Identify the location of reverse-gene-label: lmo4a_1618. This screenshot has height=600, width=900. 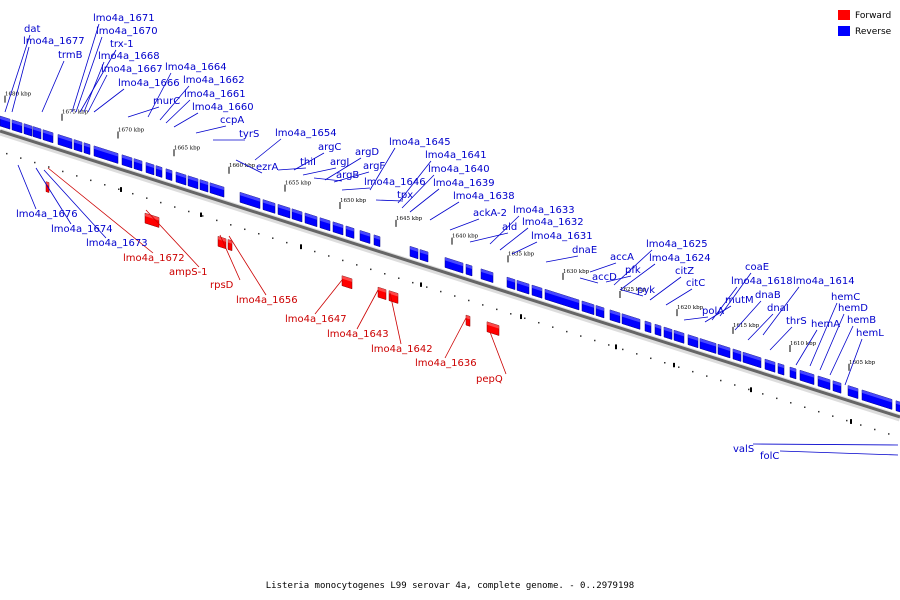
(762, 281).